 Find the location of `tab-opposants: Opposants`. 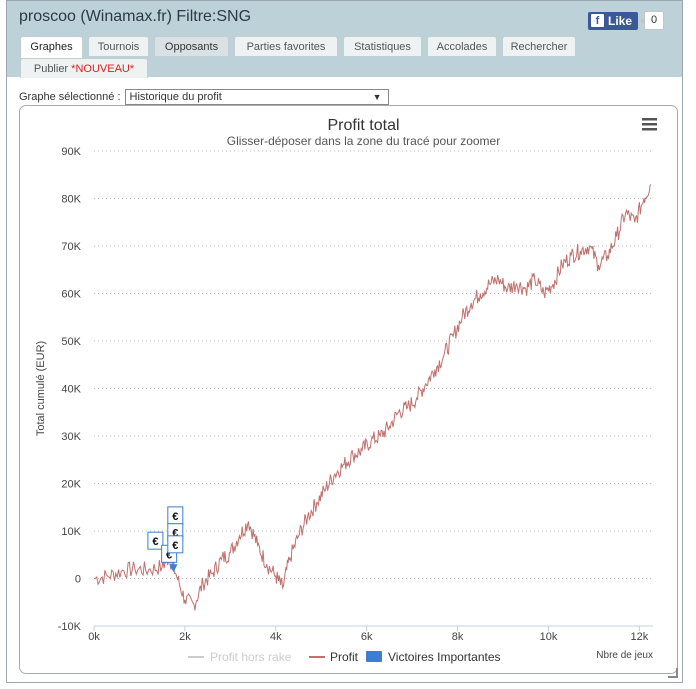

tab-opposants: Opposants is located at coordinates (191, 46).